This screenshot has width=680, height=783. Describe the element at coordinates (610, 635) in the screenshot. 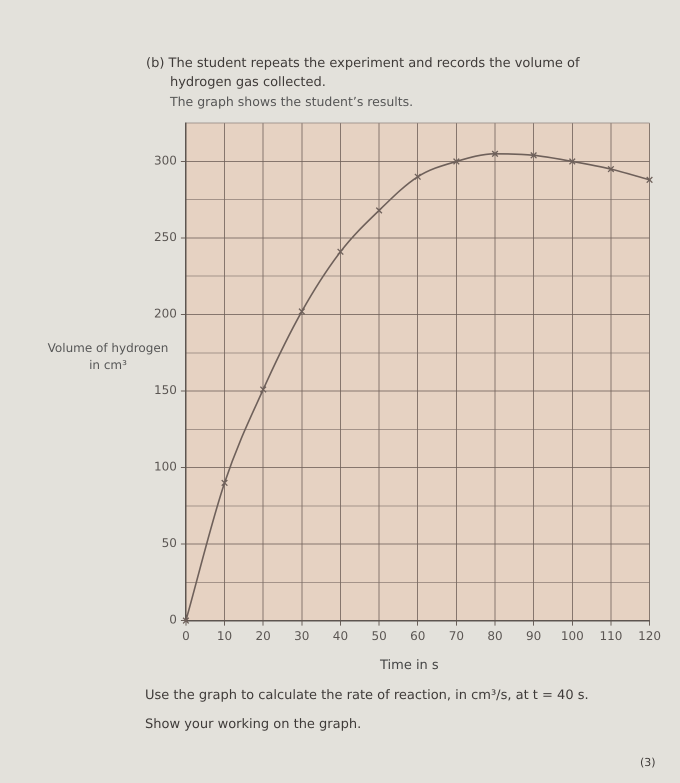

I see `x-tick-label: 110` at that location.